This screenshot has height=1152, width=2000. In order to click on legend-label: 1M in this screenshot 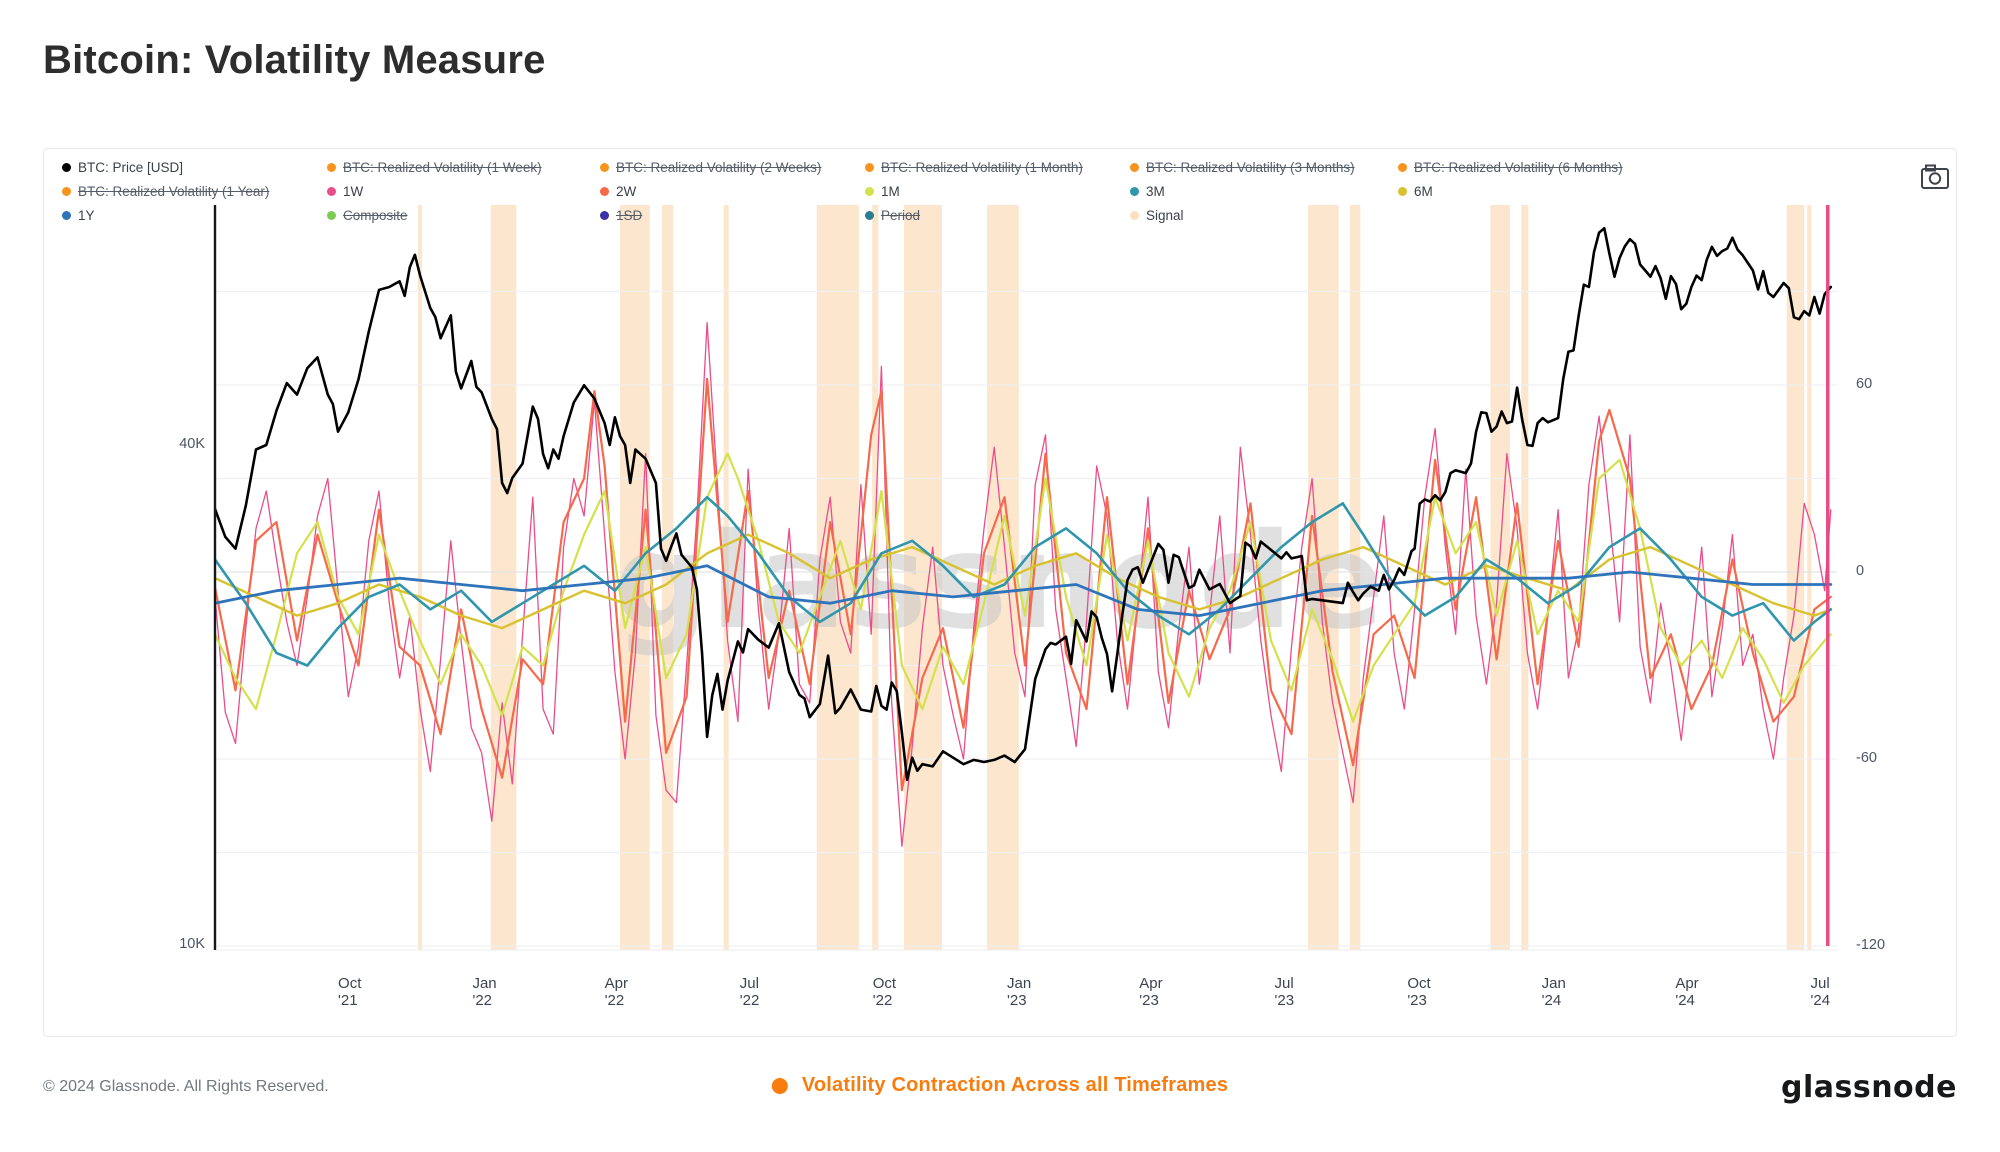, I will do `click(890, 191)`.